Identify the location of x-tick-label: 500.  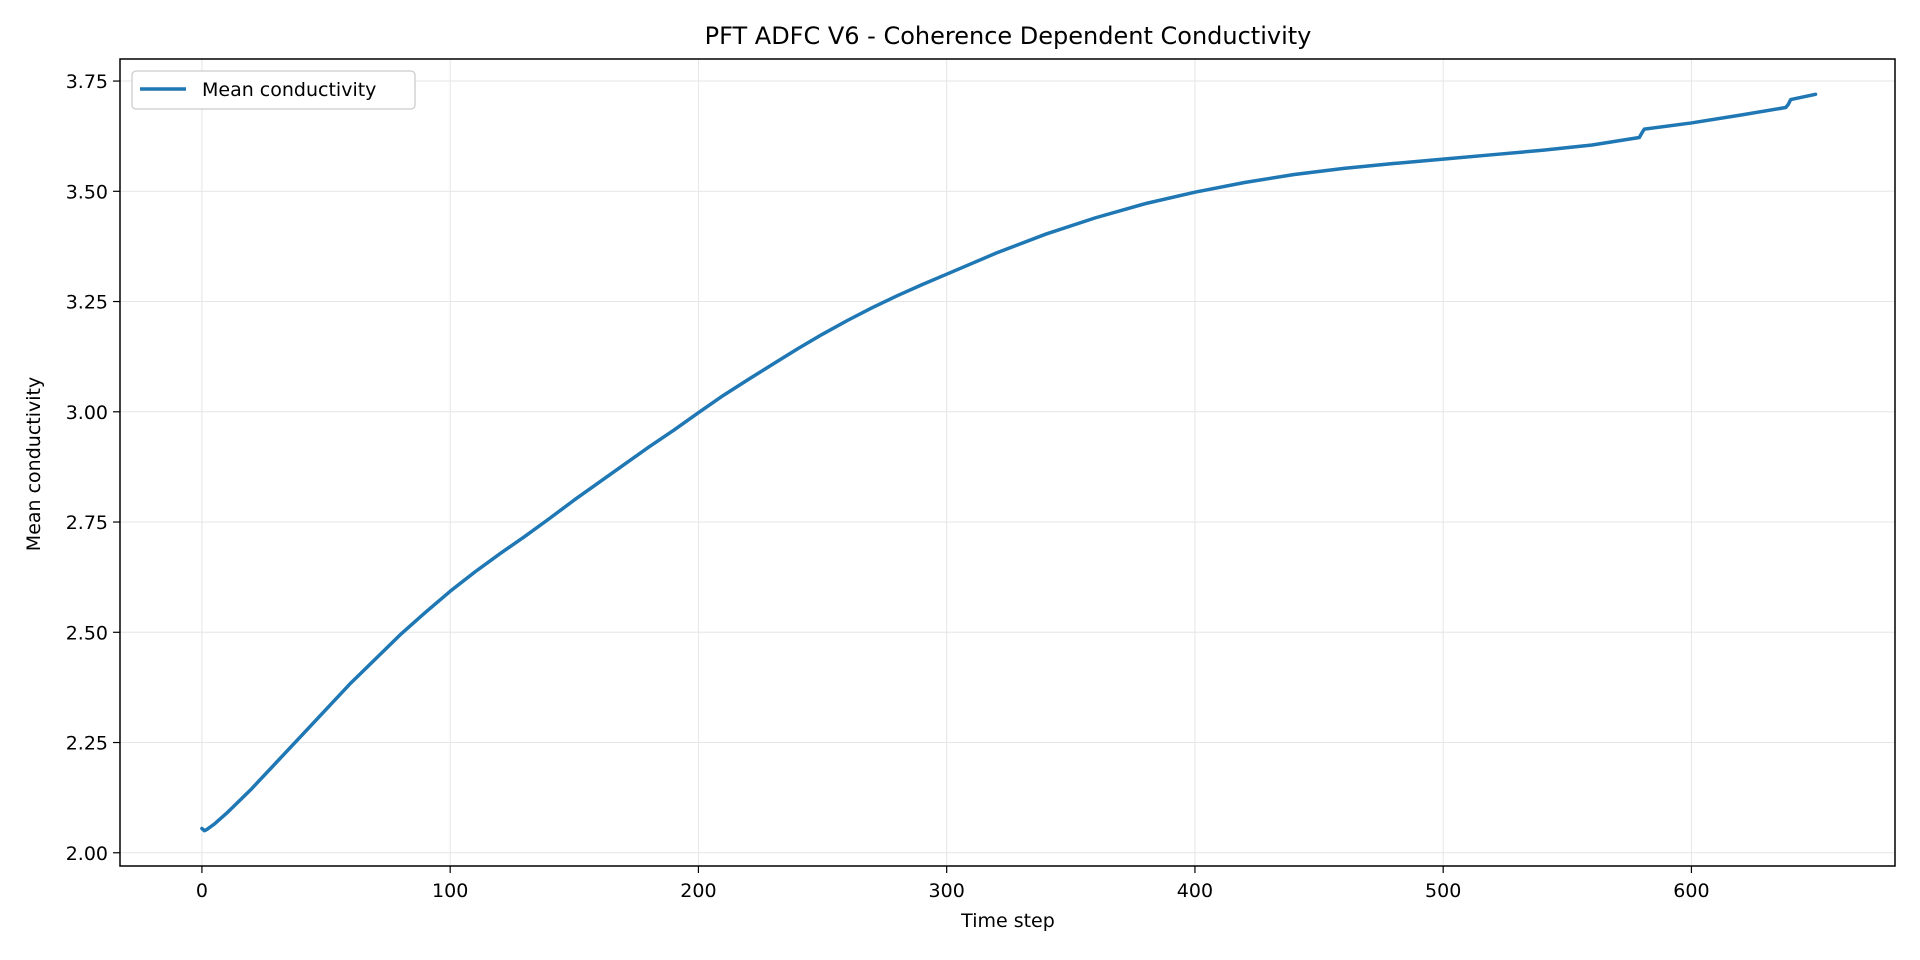
(1443, 891).